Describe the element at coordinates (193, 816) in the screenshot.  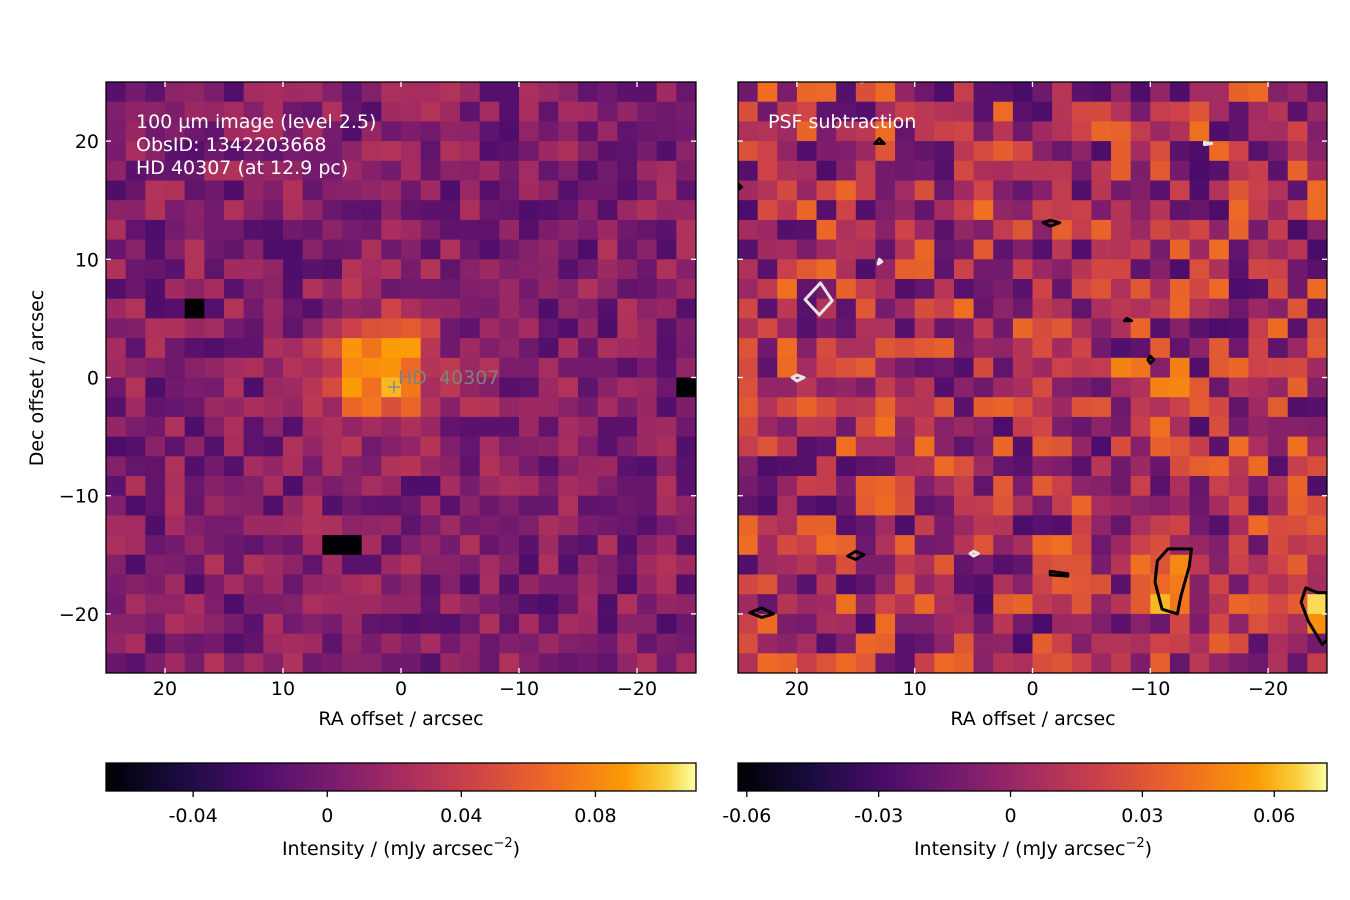
I see `colorbar-tick-label: -0.04` at that location.